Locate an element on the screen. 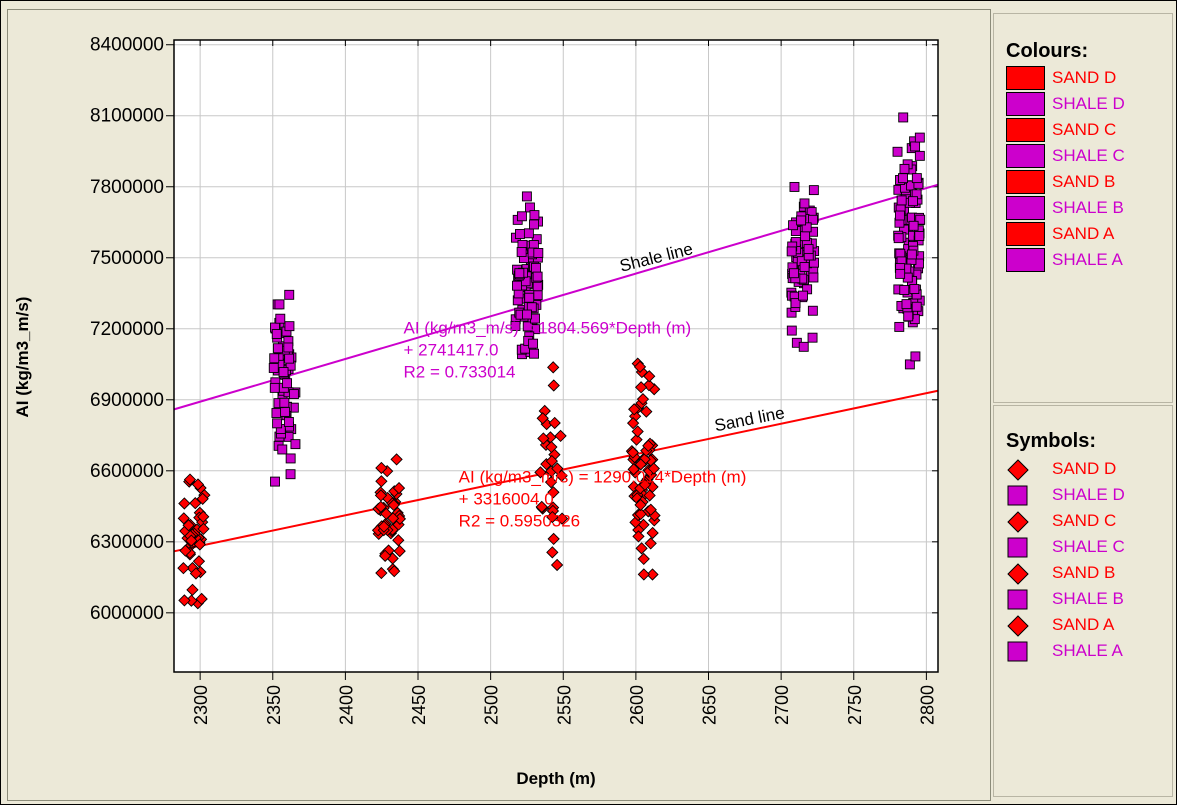 Image resolution: width=1177 pixels, height=805 pixels. series-sand-a is located at coordinates (194, 541).